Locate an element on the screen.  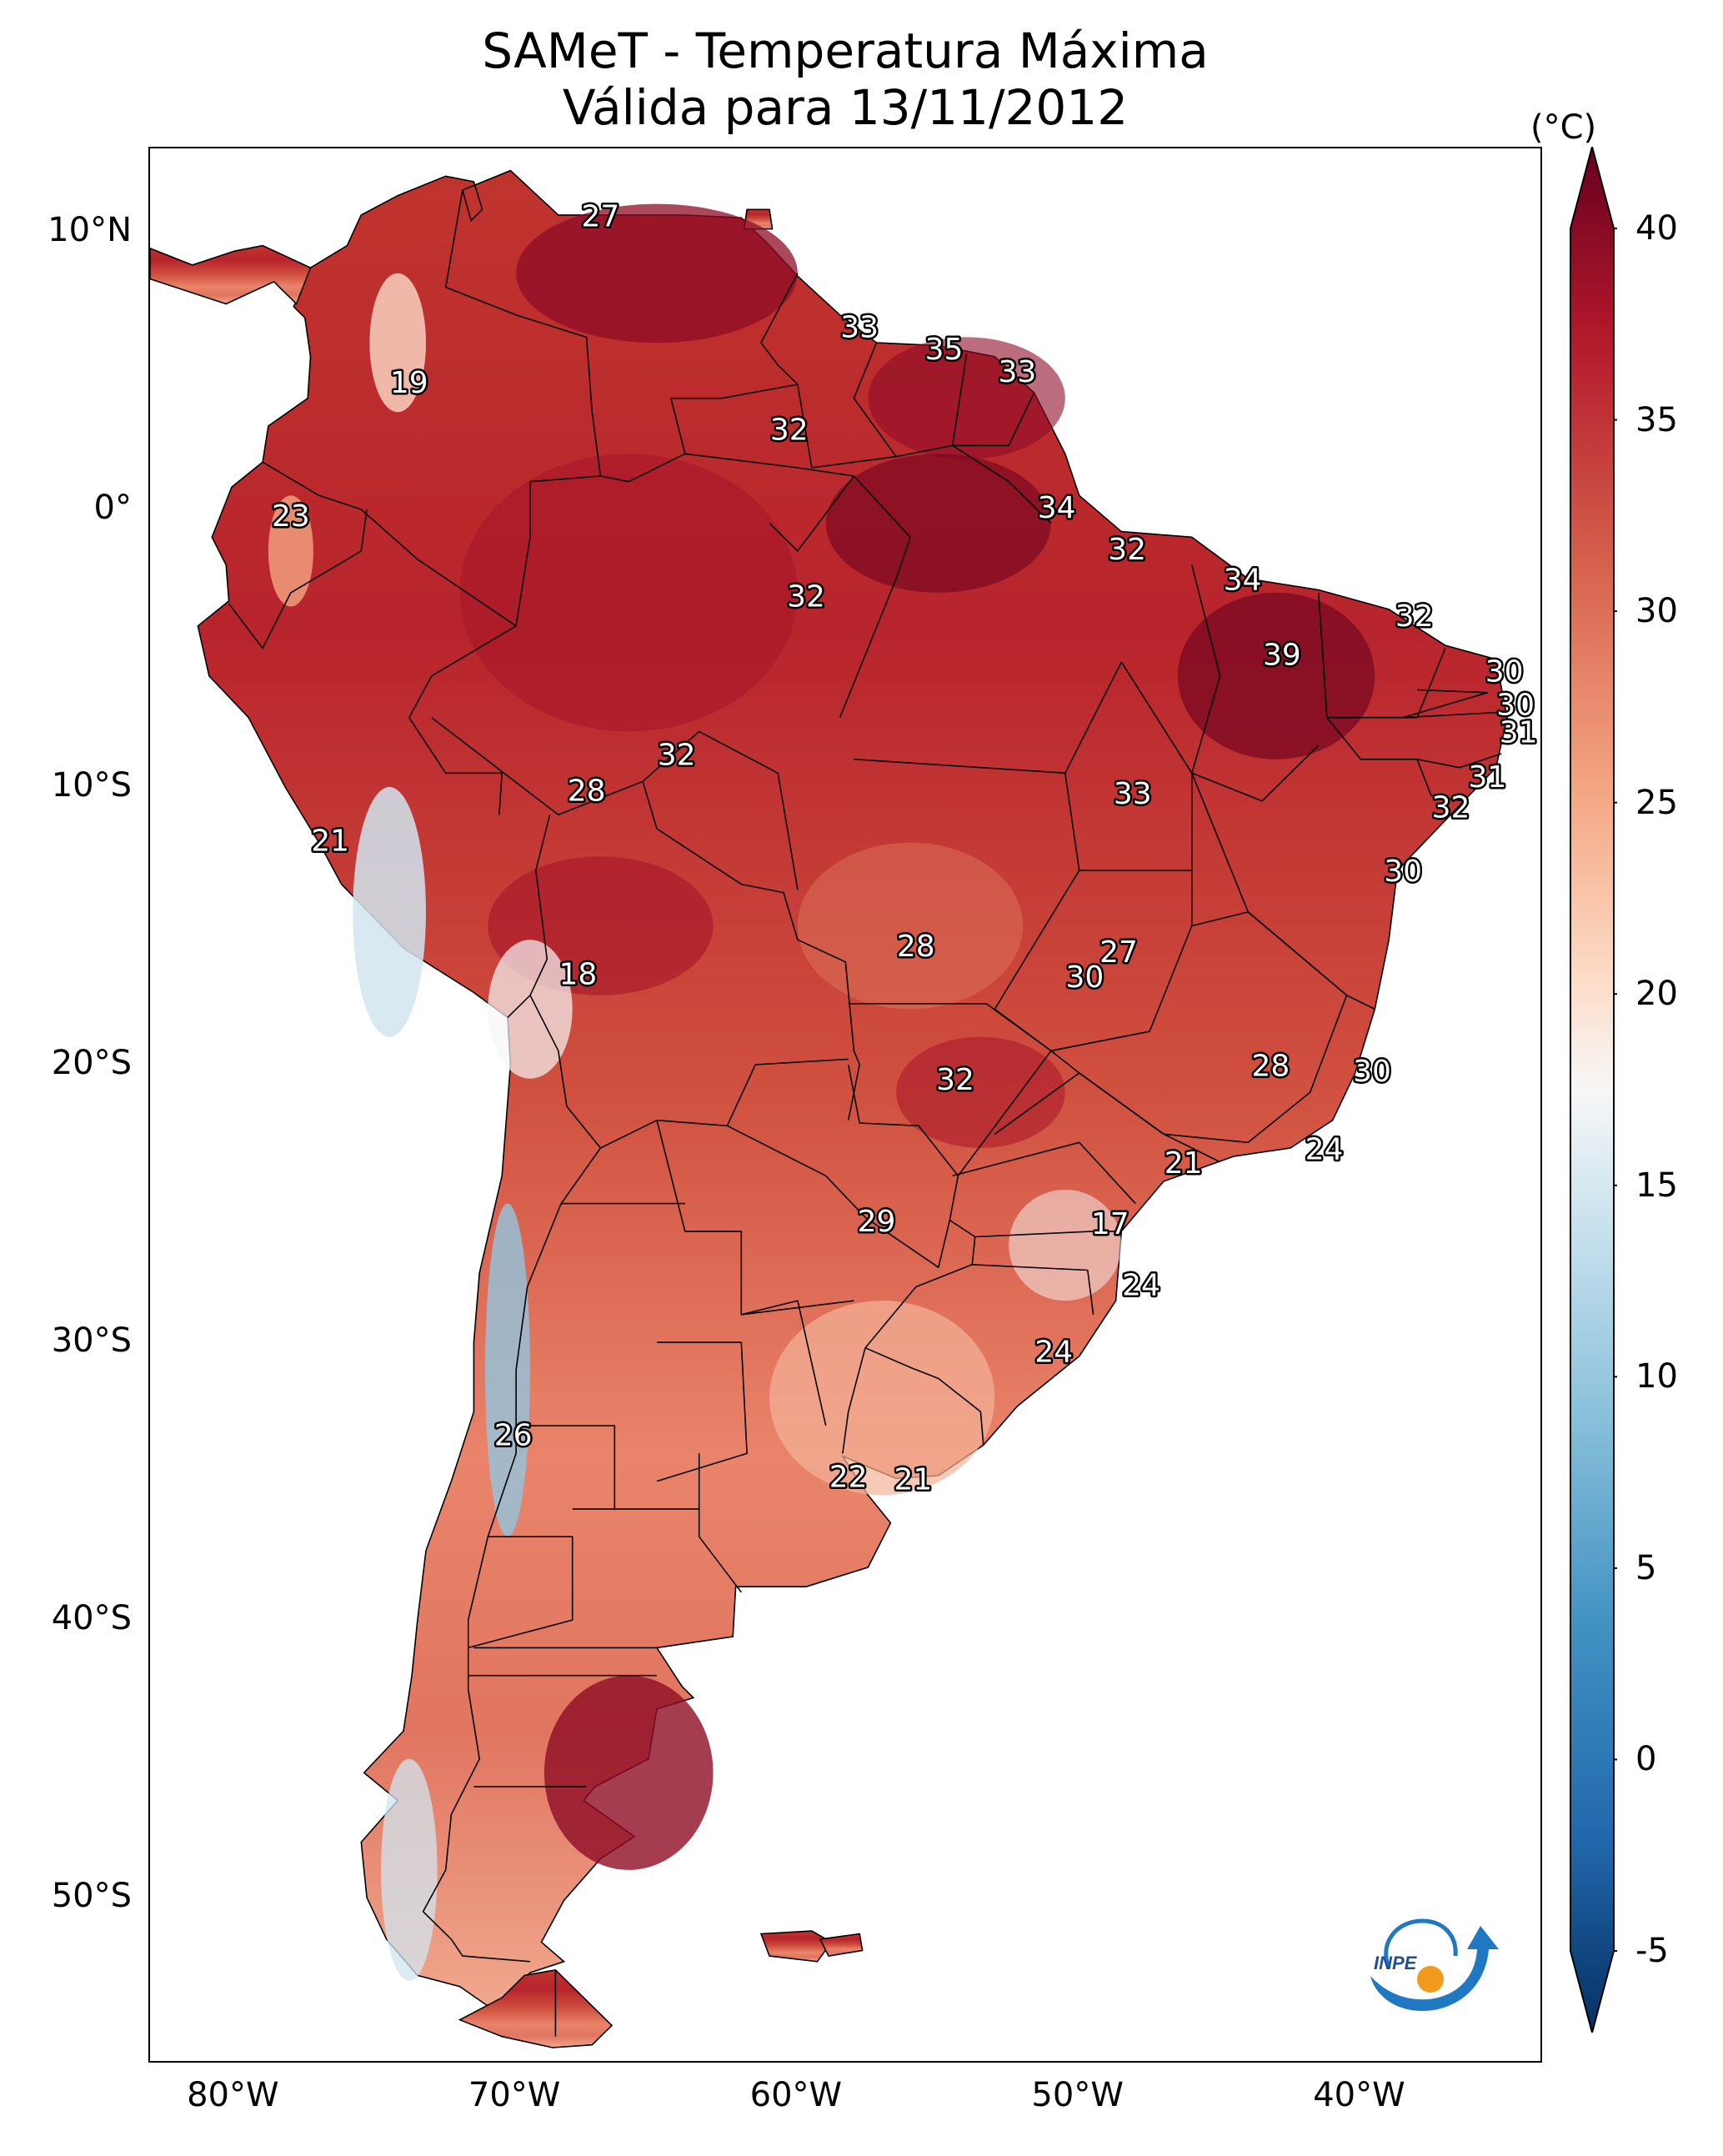
map-title: SAMeT - Temperatura Máxima is located at coordinates (845, 51).